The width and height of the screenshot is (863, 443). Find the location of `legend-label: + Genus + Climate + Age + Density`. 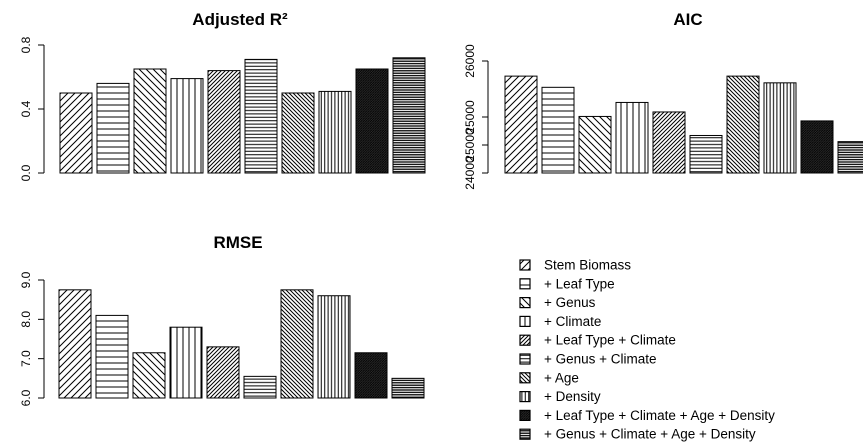

legend-label: + Genus + Climate + Age + Density is located at coordinates (650, 434).